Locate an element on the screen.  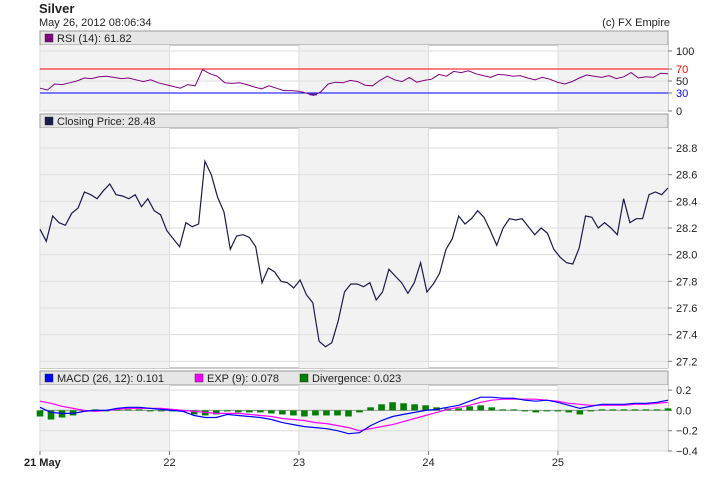
price-ytick-label: 28.6 is located at coordinates (686, 176).